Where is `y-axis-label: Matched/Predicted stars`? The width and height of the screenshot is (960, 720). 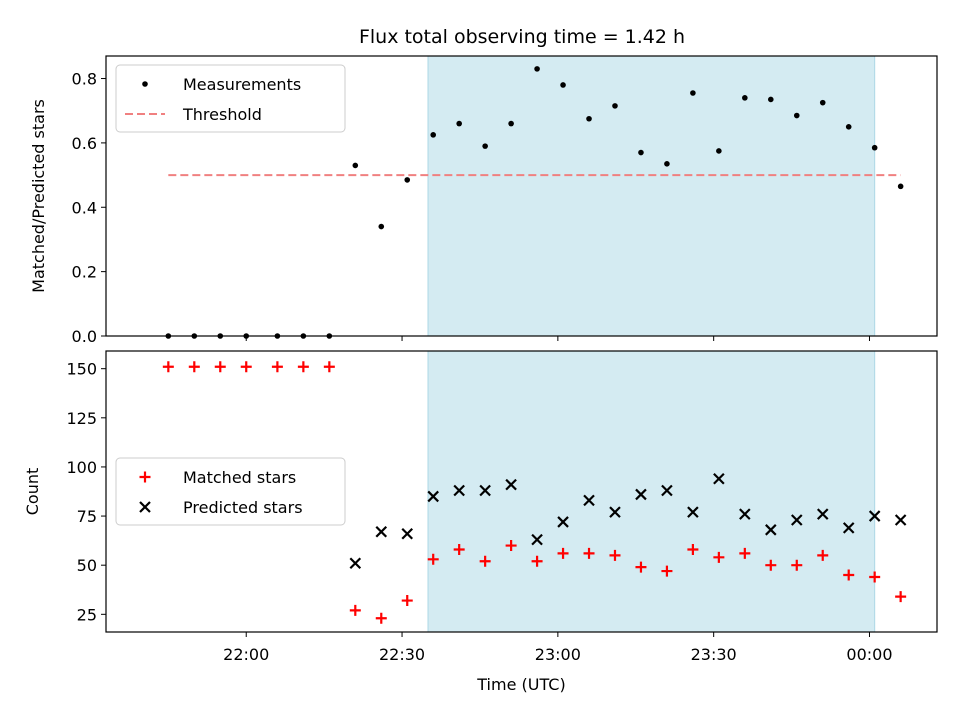 y-axis-label: Matched/Predicted stars is located at coordinates (38, 196).